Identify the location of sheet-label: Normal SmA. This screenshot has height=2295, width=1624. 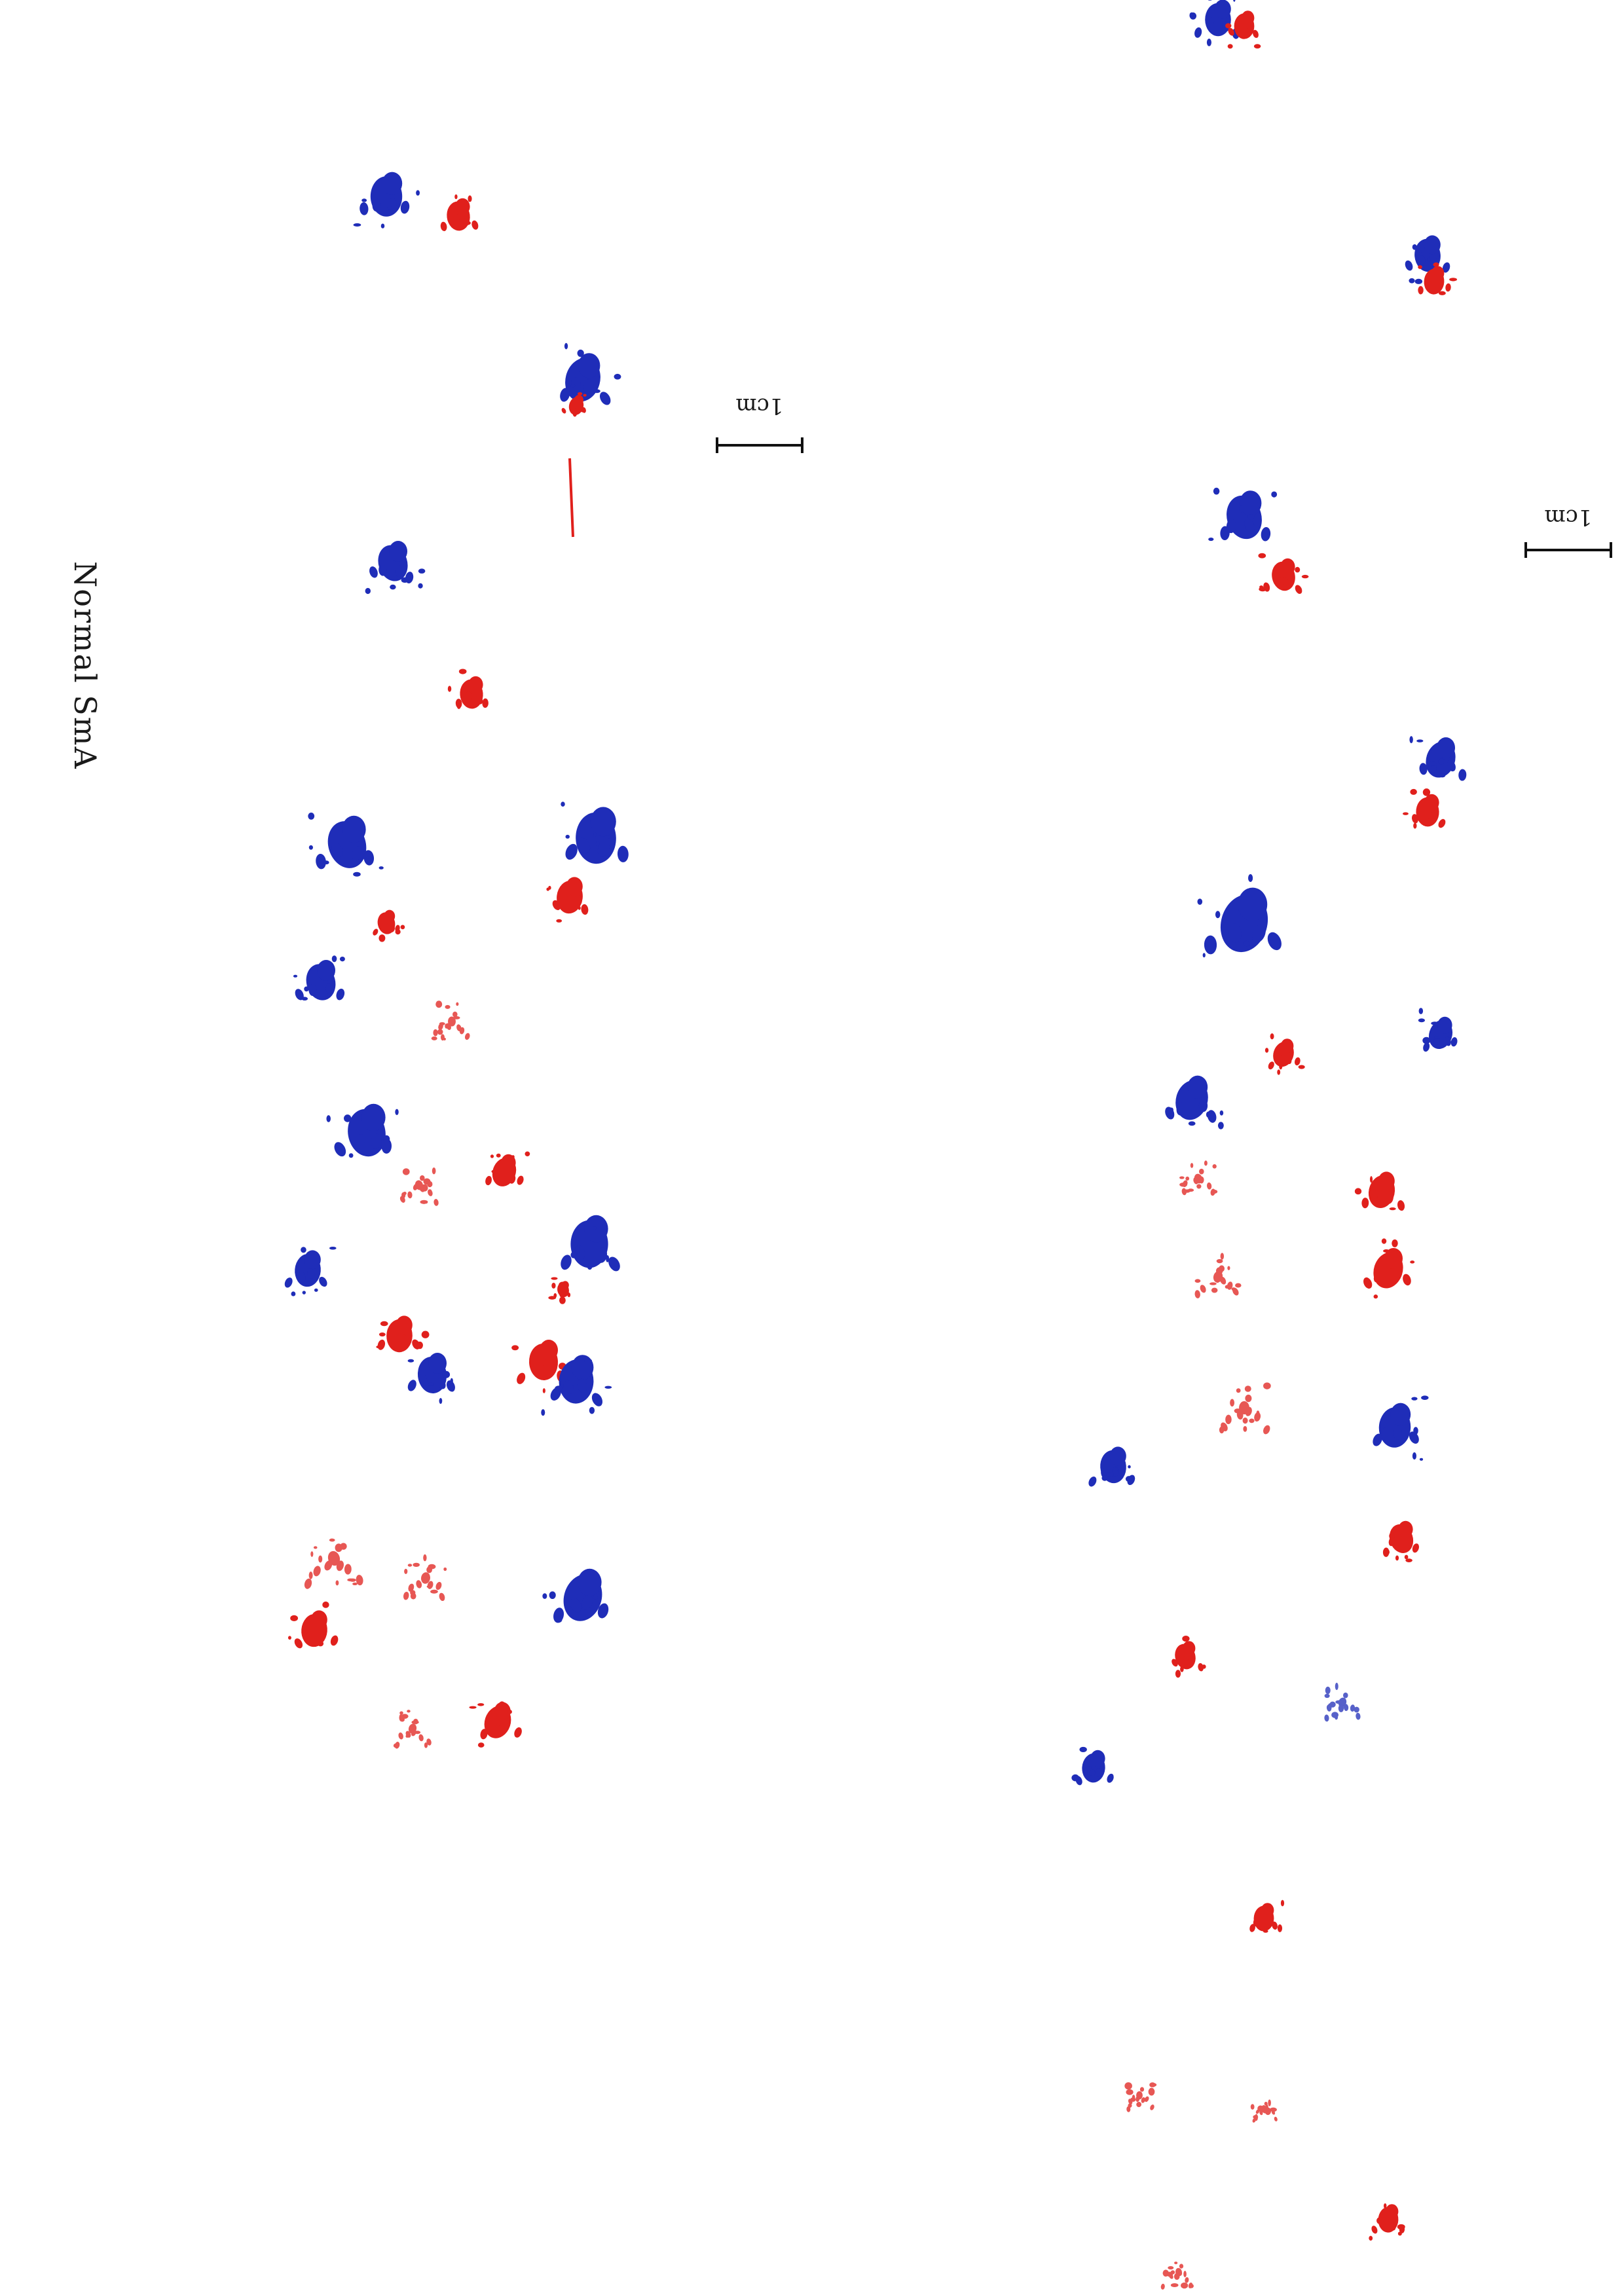
(85, 665).